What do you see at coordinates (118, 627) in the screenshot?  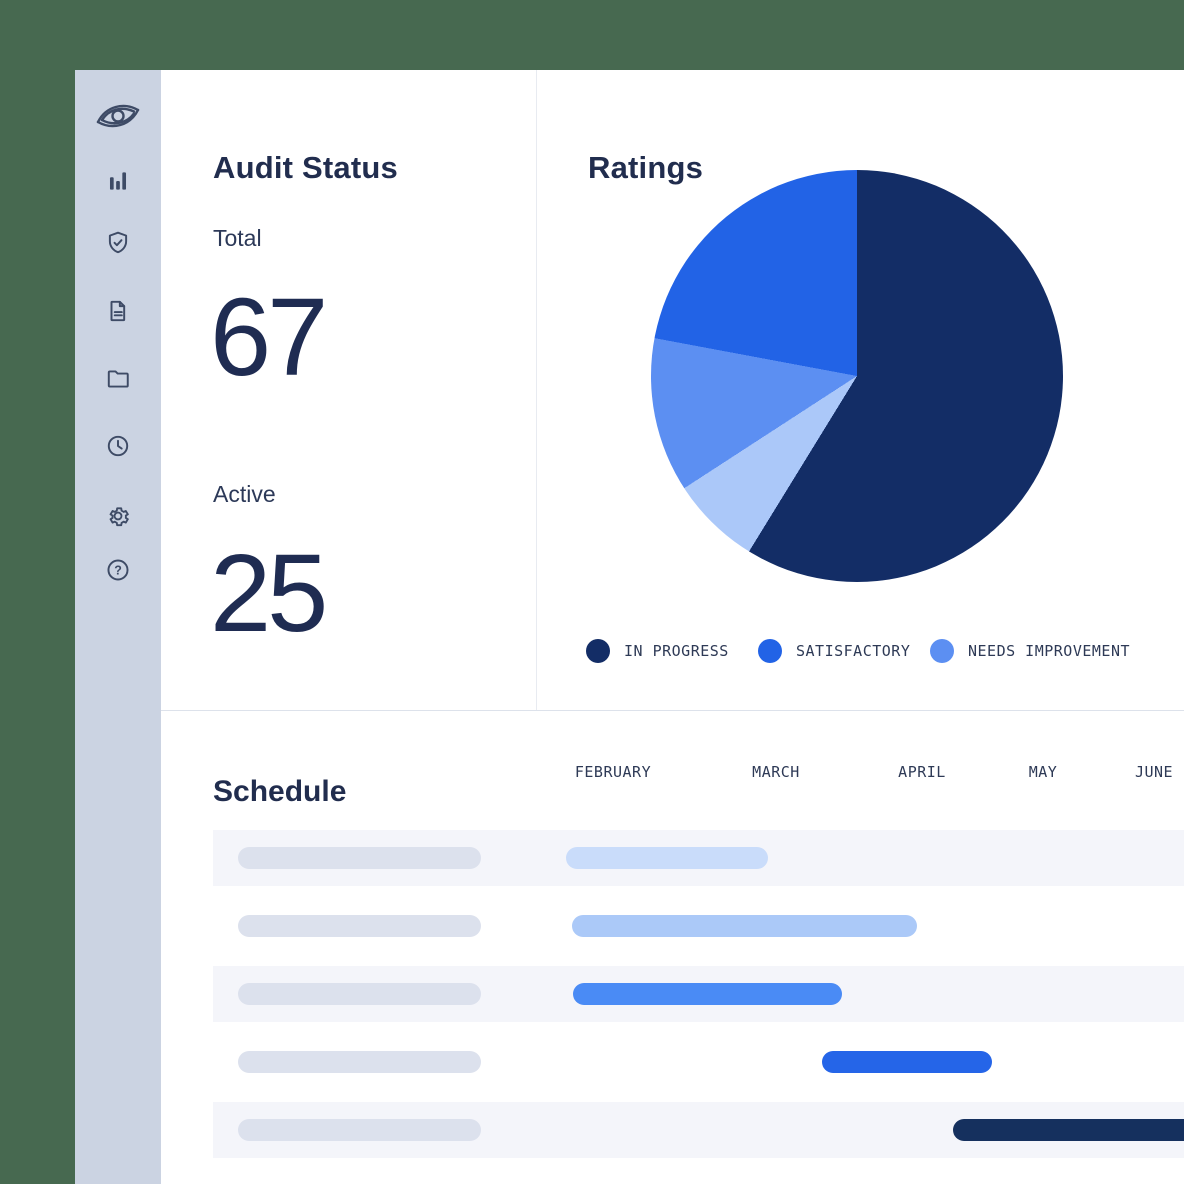 I see `sidebar: ?` at bounding box center [118, 627].